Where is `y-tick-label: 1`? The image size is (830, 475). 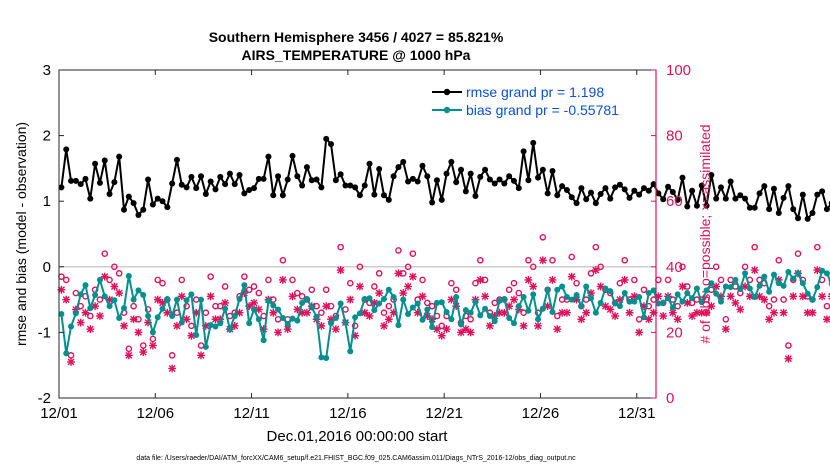
y-tick-label: 1 is located at coordinates (47, 201).